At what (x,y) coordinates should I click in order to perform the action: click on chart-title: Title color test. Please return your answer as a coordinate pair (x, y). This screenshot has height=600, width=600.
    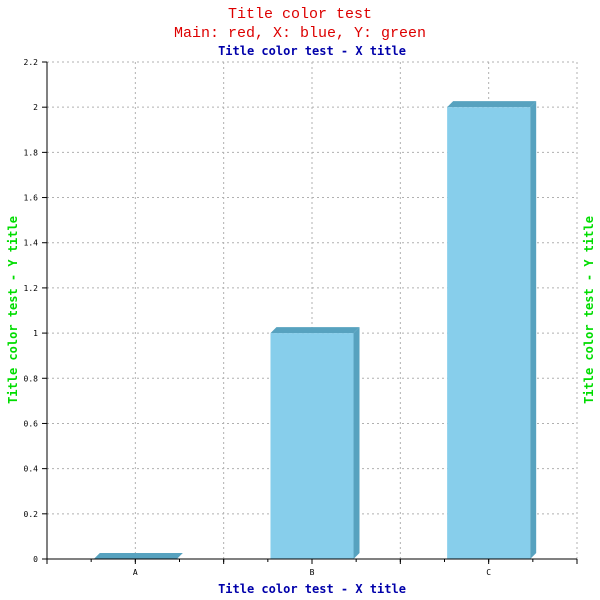
    Looking at the image, I should click on (300, 14).